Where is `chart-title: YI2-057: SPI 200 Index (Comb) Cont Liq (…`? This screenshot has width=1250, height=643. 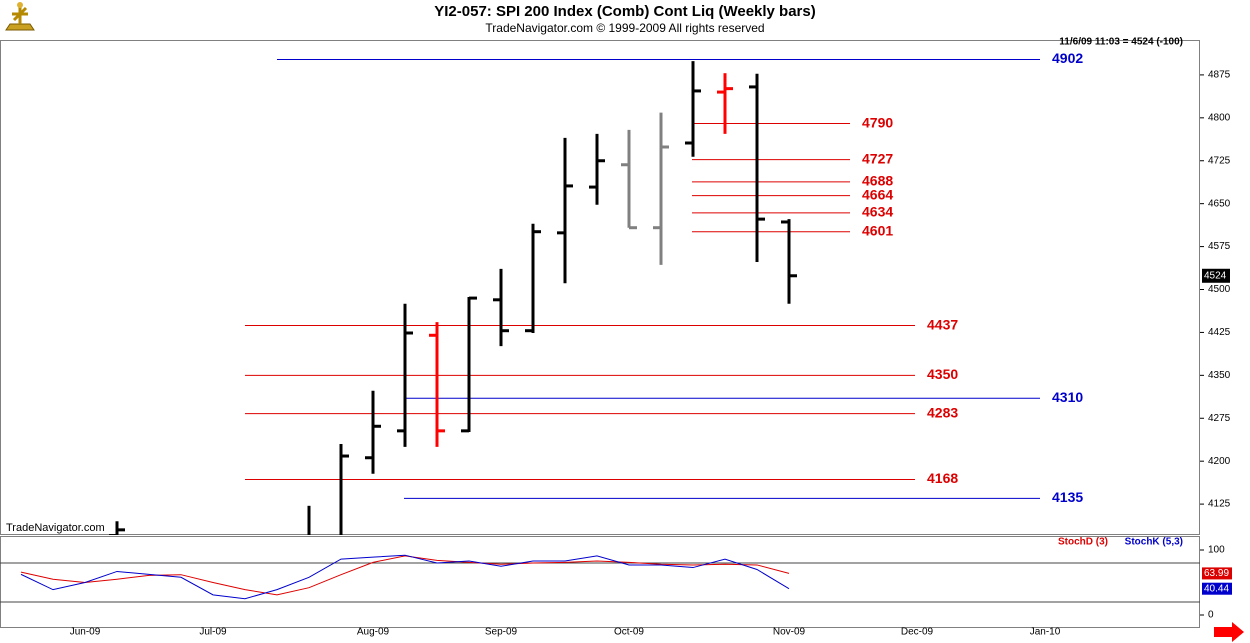
chart-title: YI2-057: SPI 200 Index (Comb) Cont Liq (… is located at coordinates (624, 11).